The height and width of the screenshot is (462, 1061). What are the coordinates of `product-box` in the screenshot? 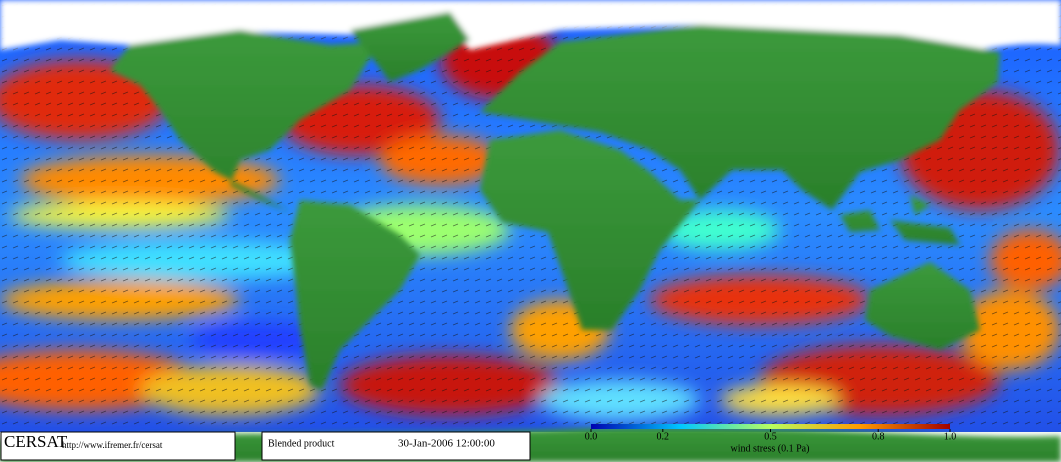 It's located at (396, 446).